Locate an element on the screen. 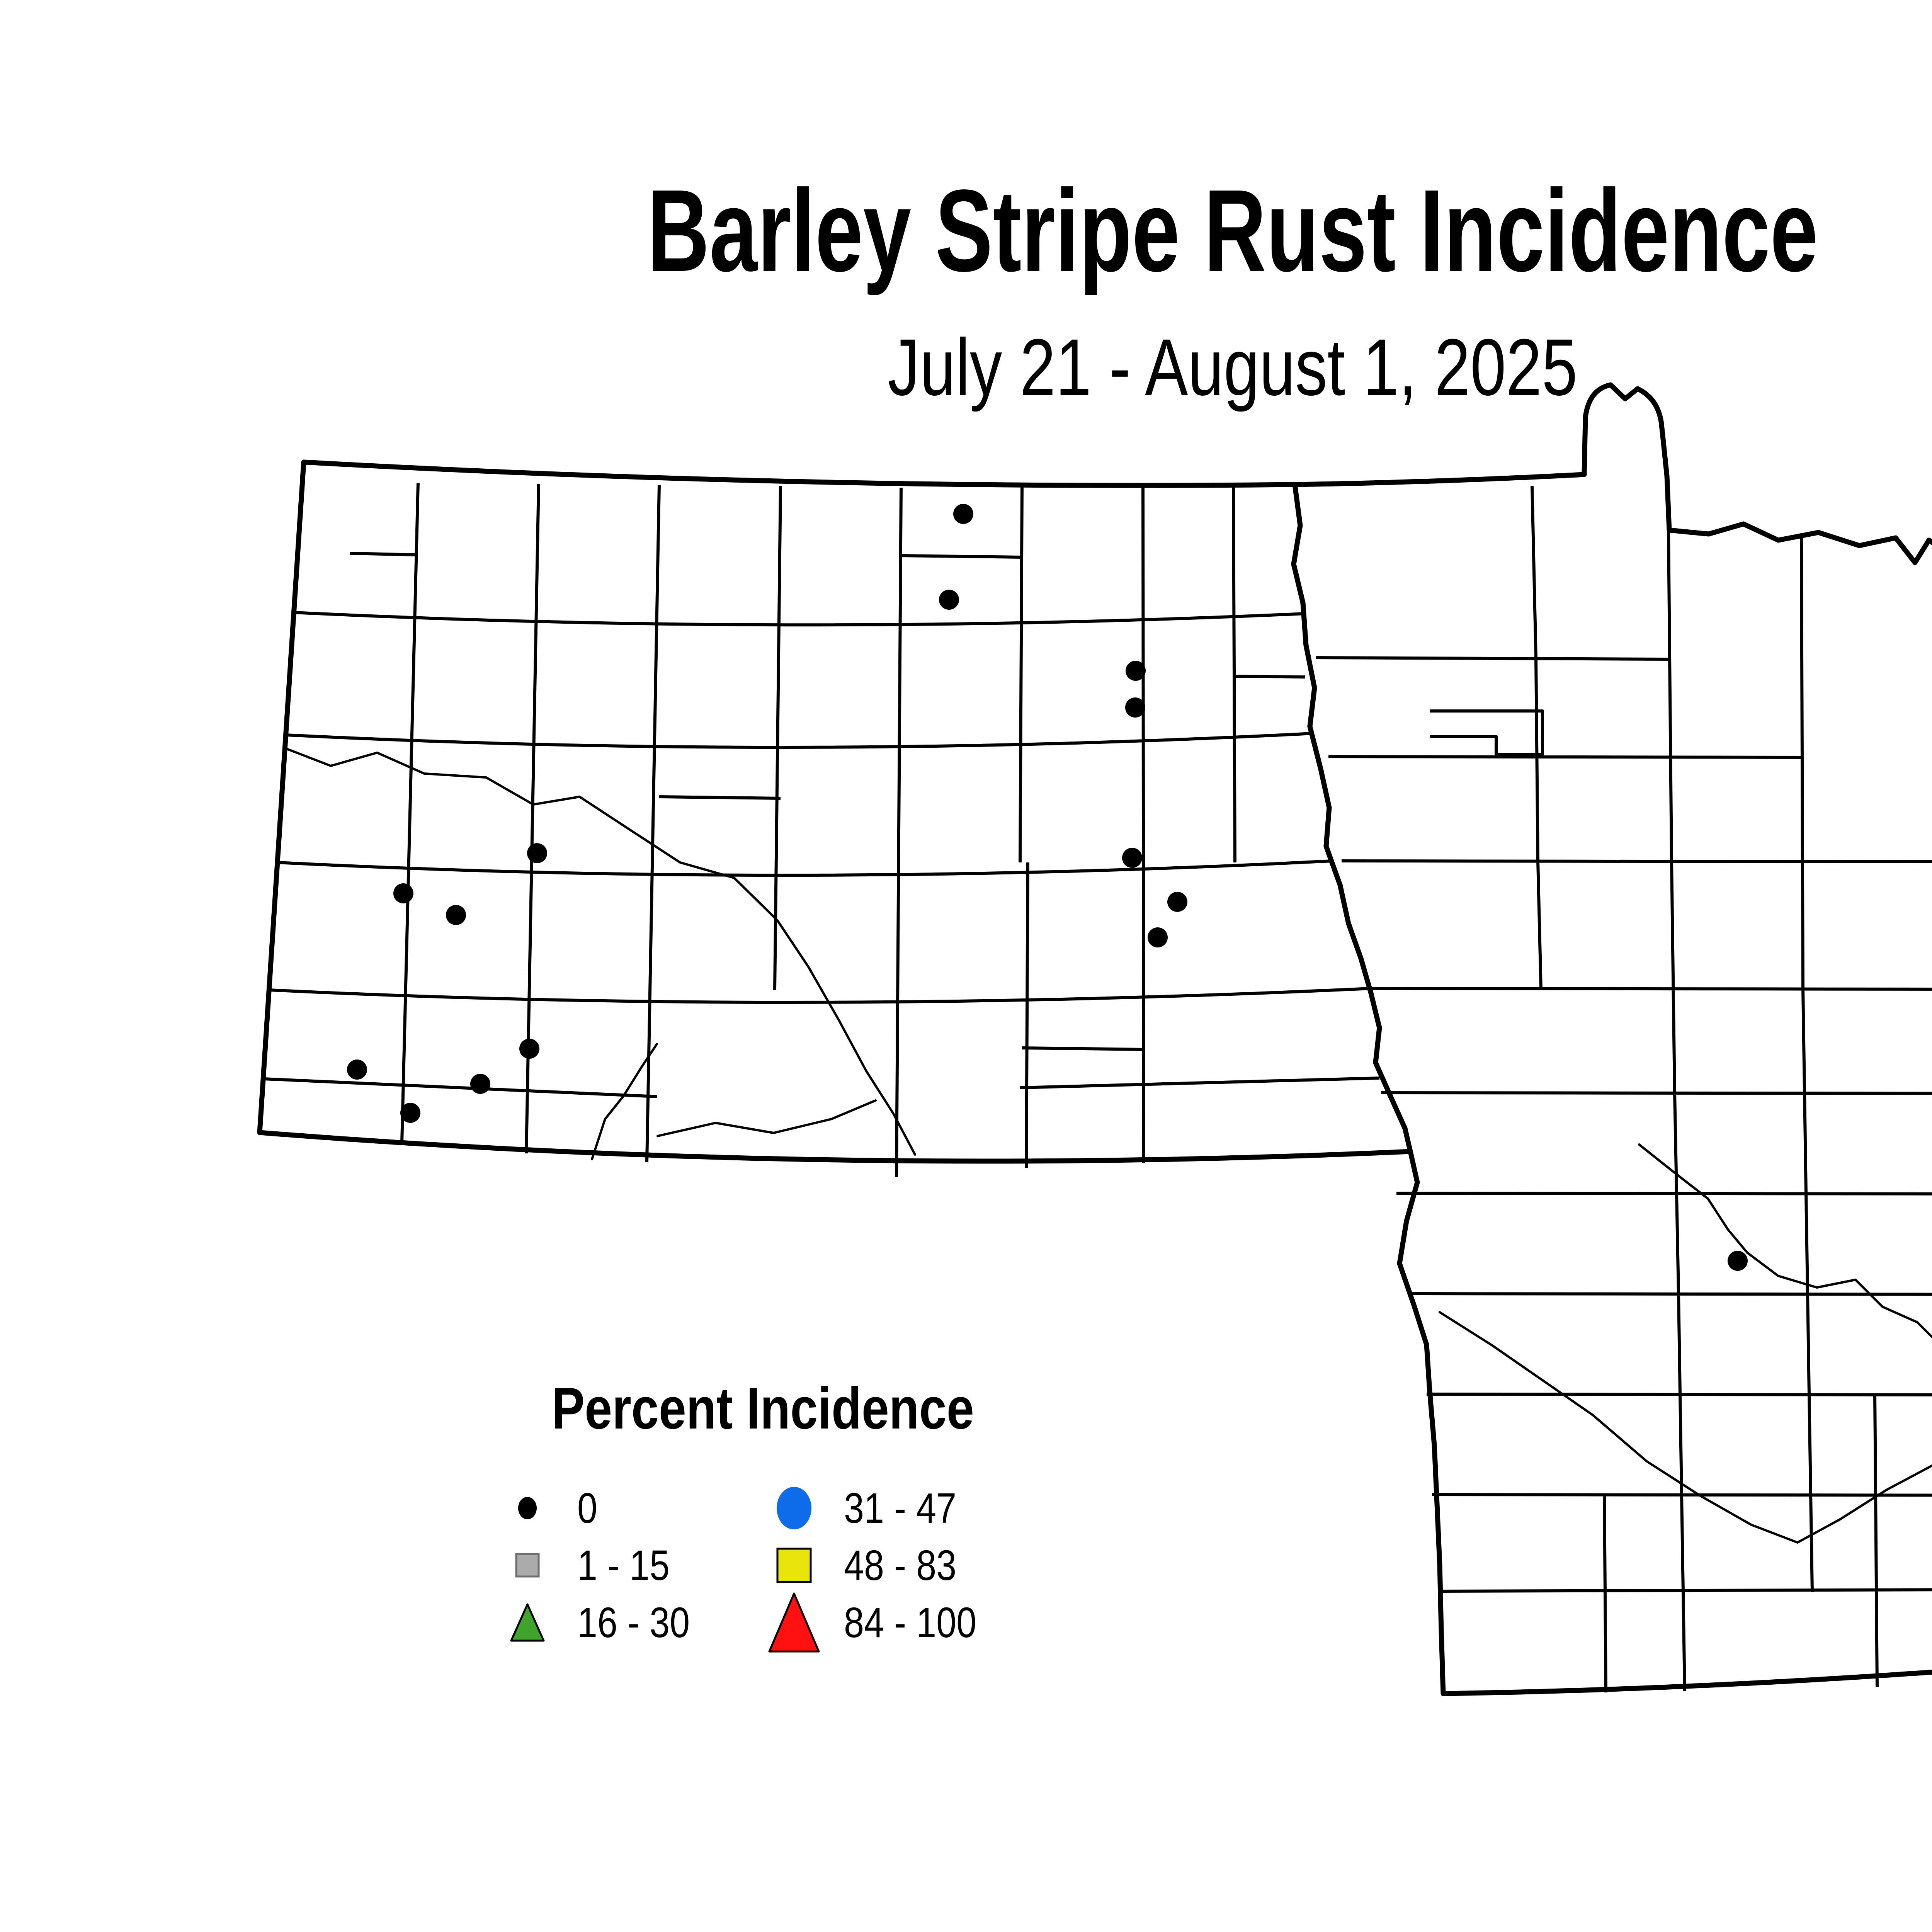 The height and width of the screenshot is (1932, 1932). little-missouri-river is located at coordinates (624, 1101).